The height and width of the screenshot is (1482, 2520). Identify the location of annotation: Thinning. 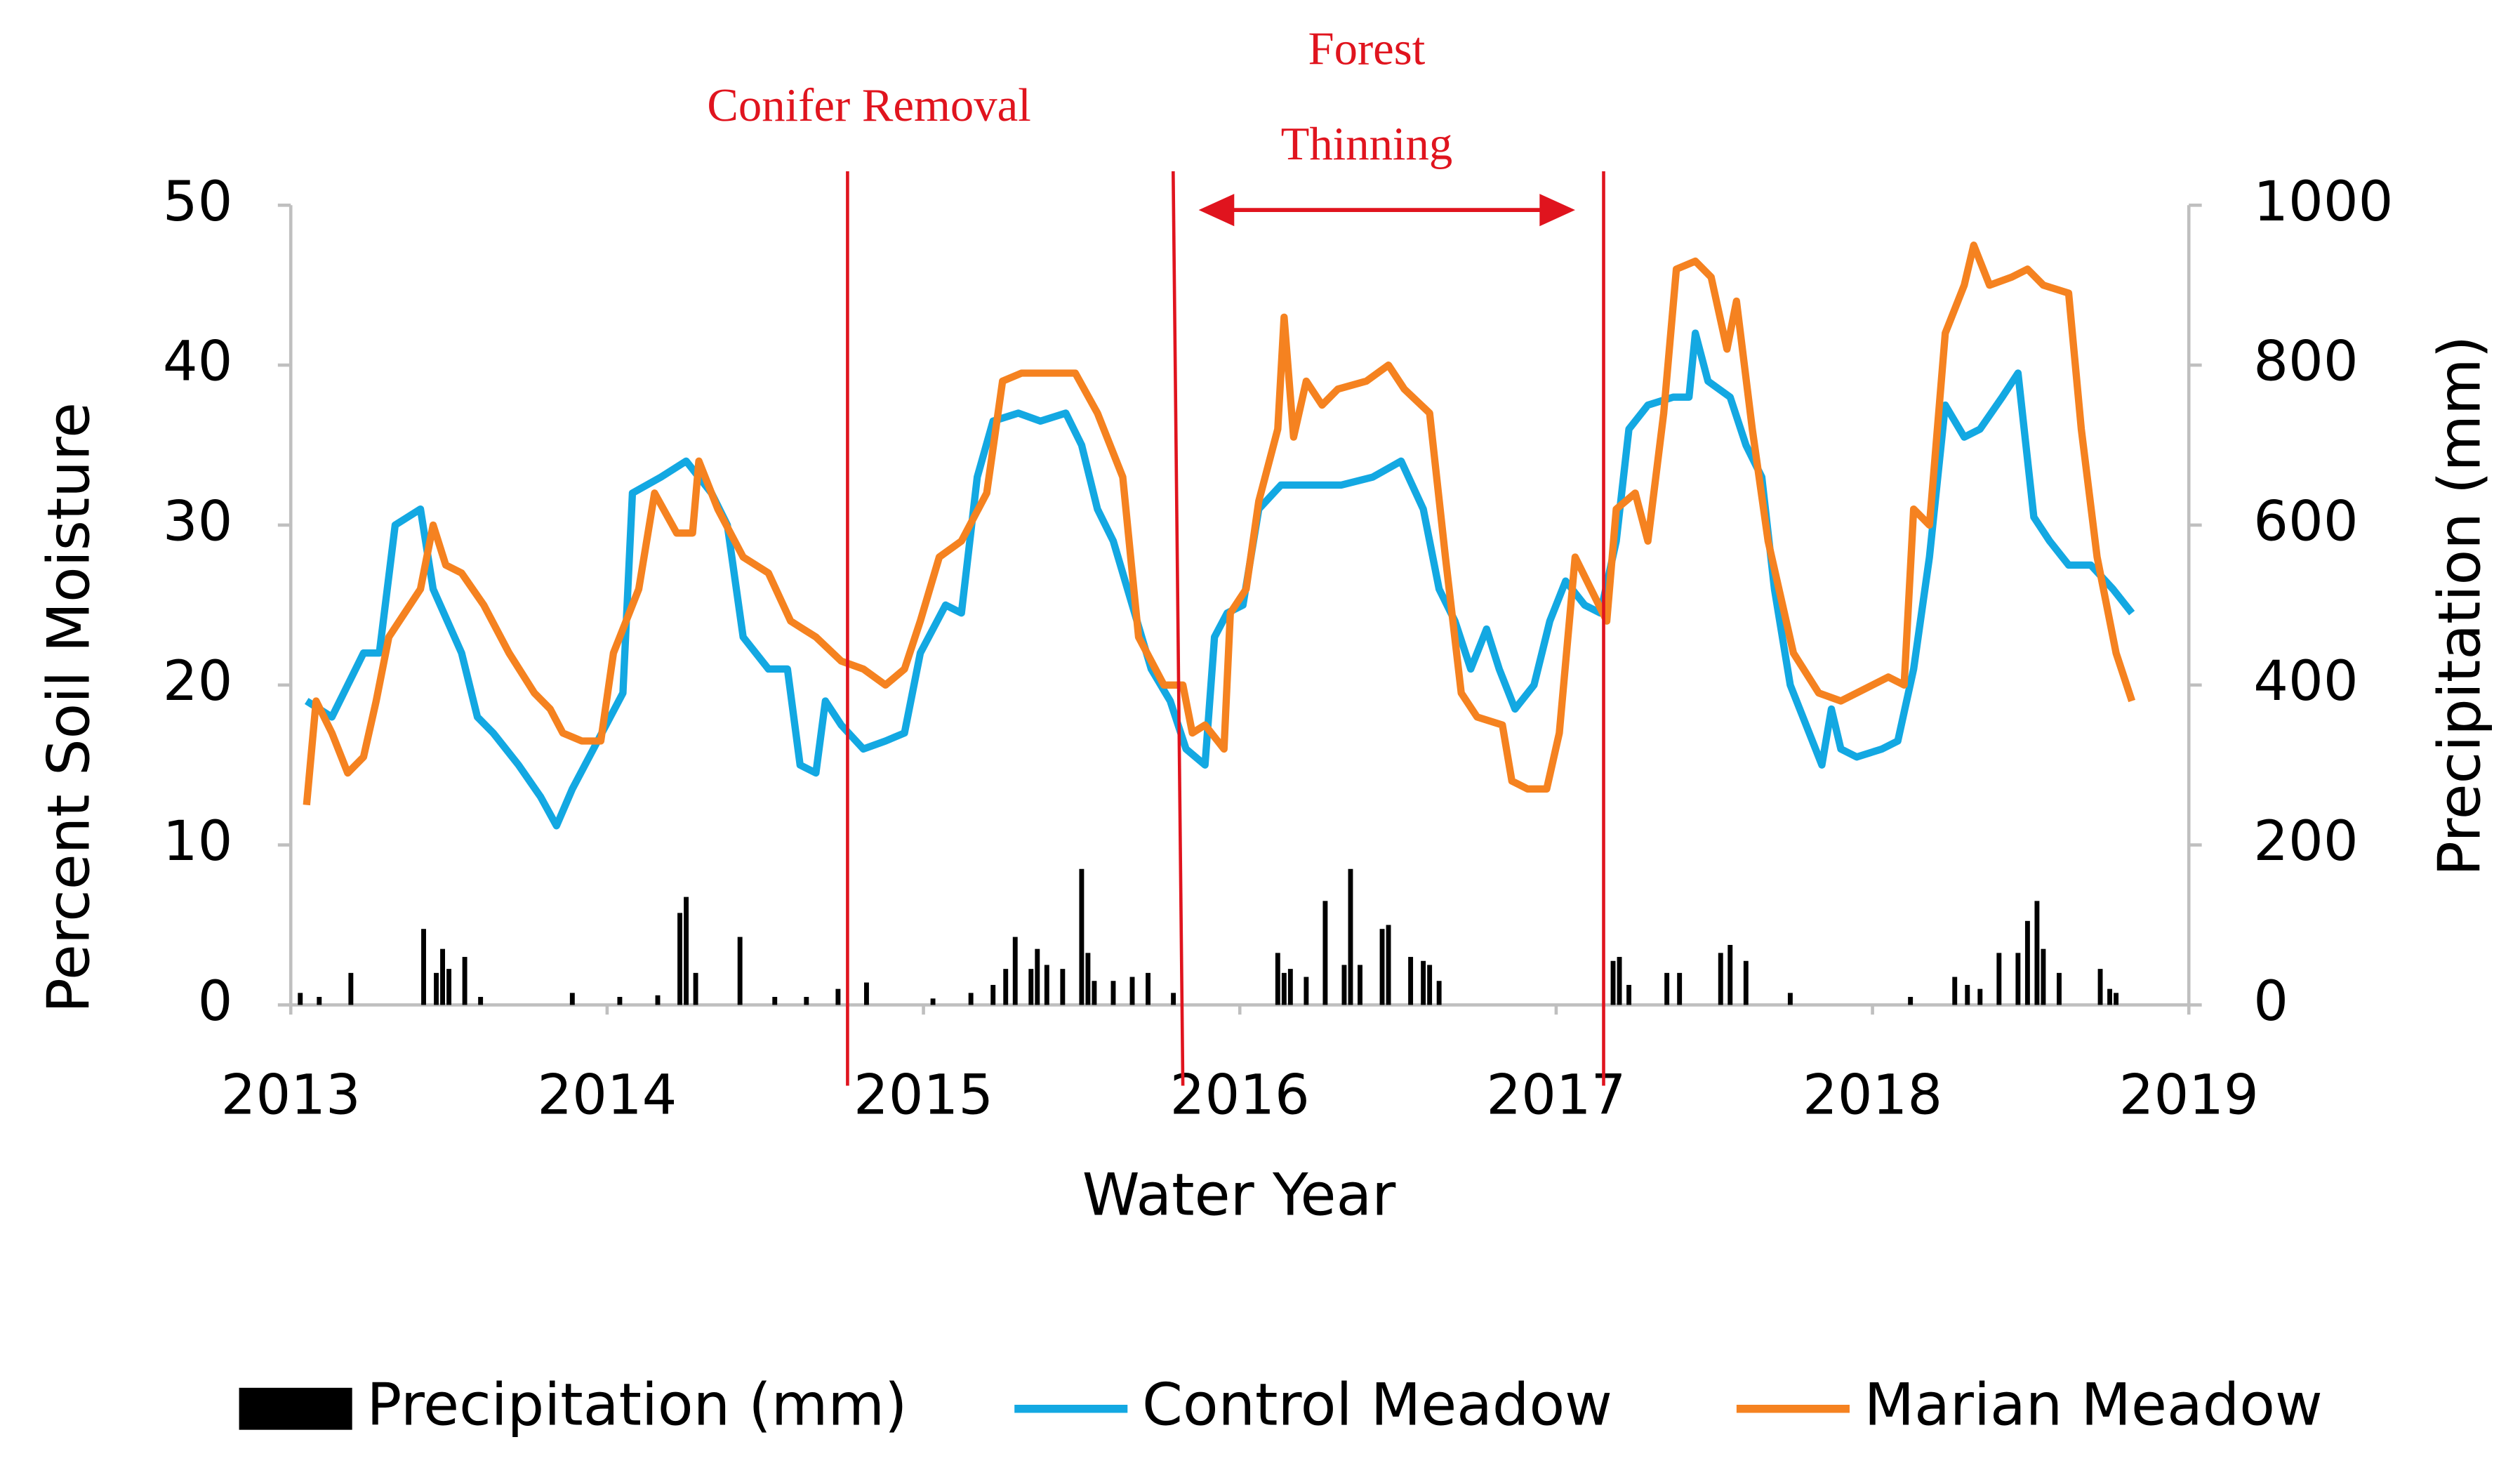
(1367, 144).